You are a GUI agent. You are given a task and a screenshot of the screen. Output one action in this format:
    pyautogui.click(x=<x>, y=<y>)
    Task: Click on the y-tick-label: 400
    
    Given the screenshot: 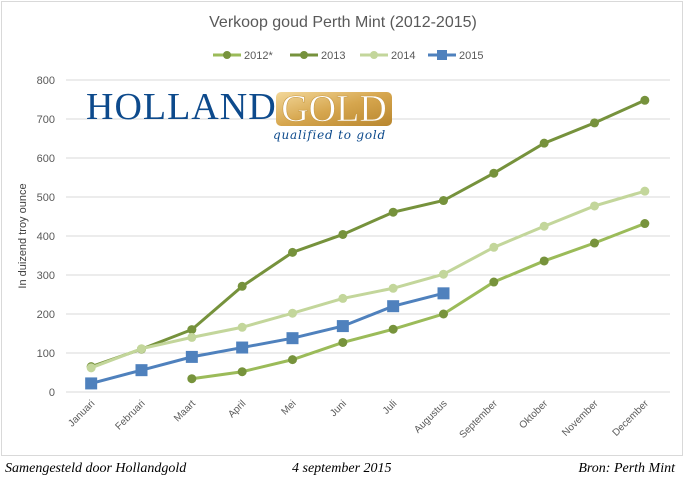 What is the action you would take?
    pyautogui.click(x=46, y=237)
    